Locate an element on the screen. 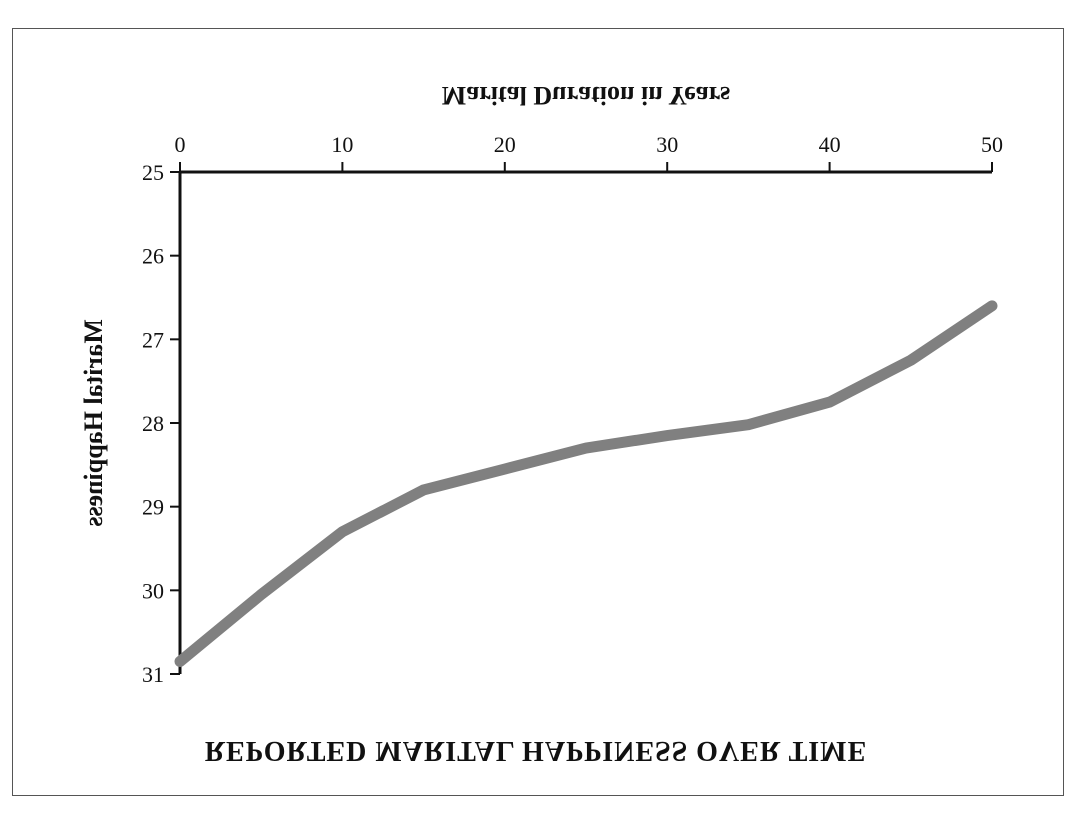 Image resolution: width=1091 pixels, height=815 pixels. y-tick-label: 25 is located at coordinates (153, 172).